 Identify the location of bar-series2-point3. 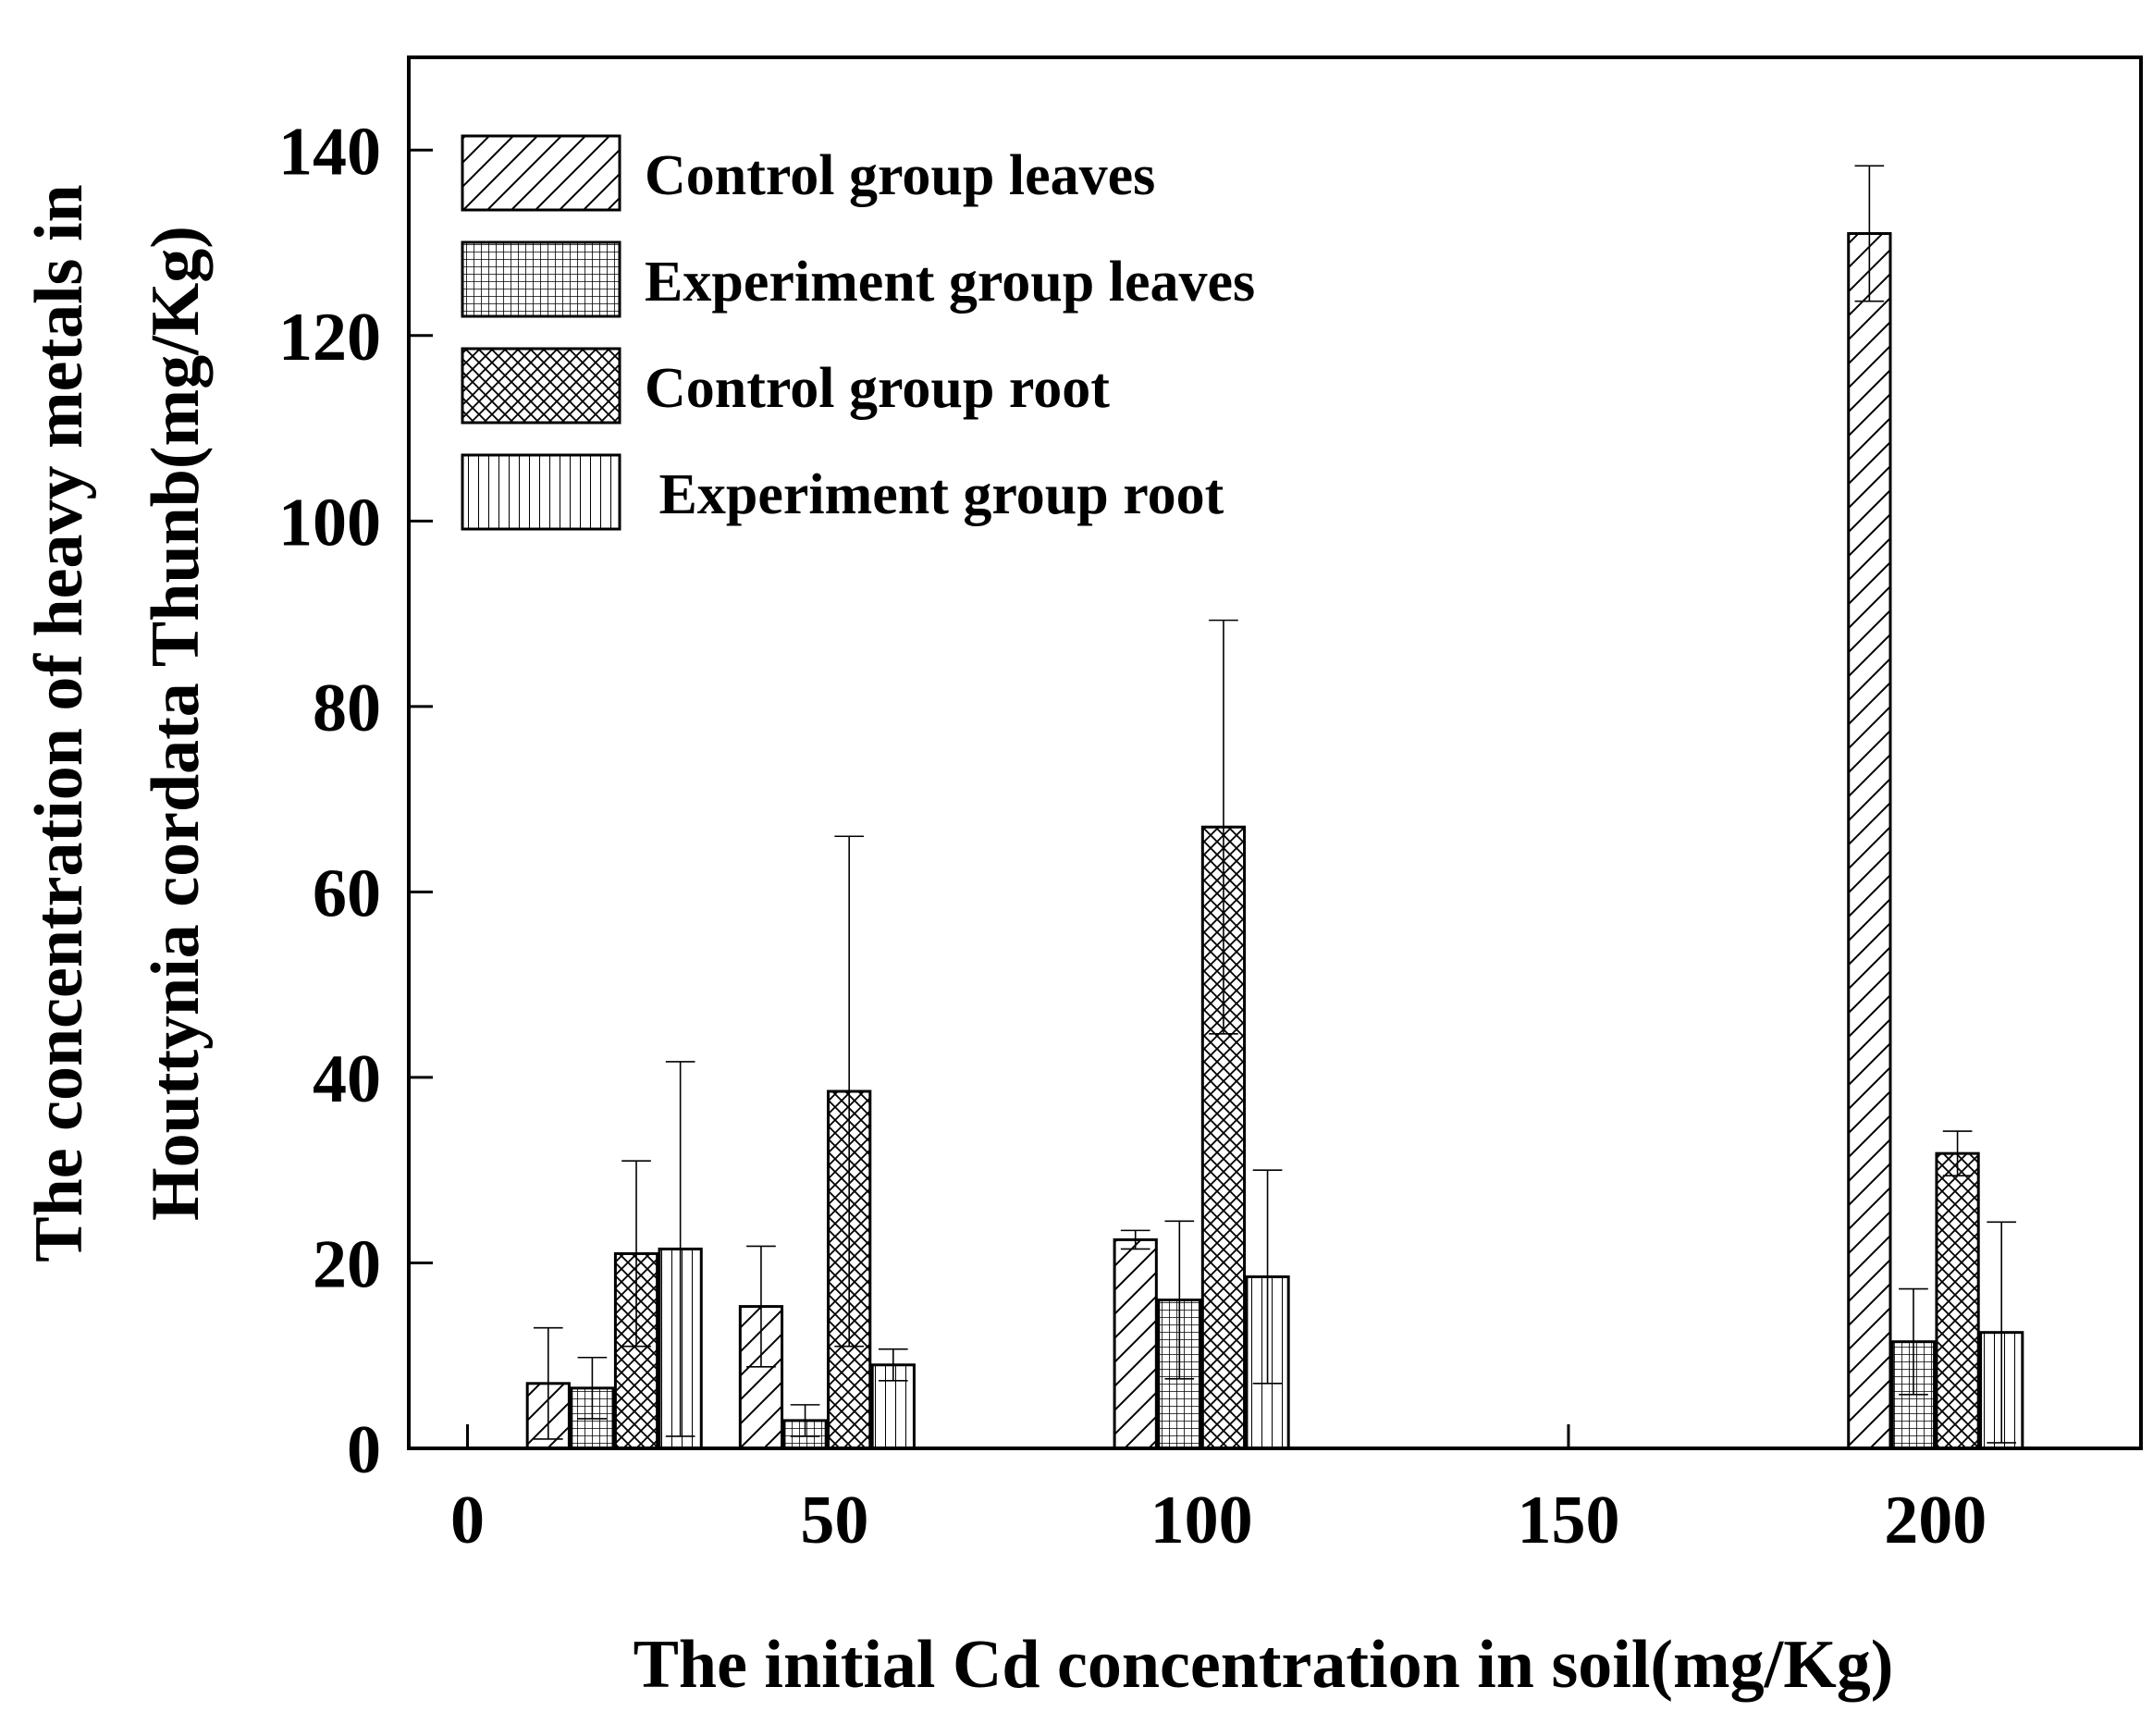
(1958, 1300).